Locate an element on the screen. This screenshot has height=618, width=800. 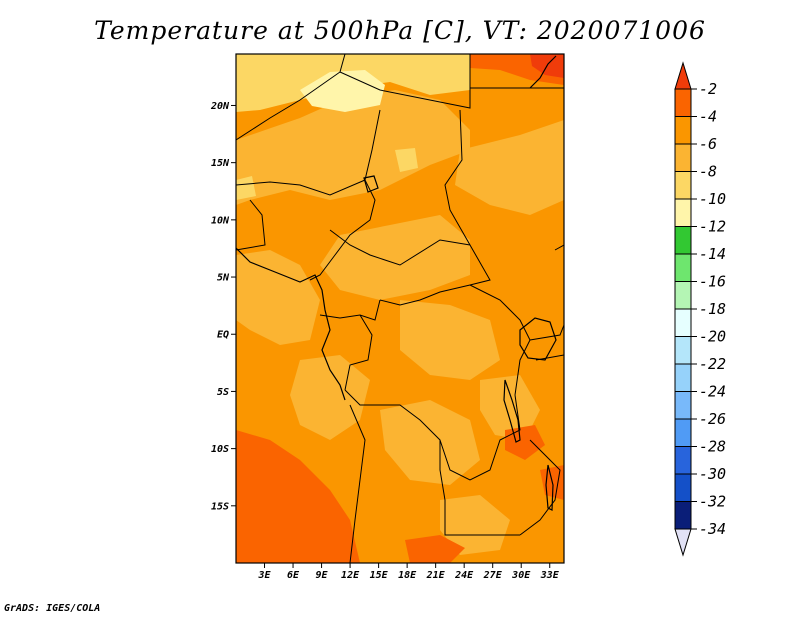
lake-tanganyika is located at coordinates (512, 411).